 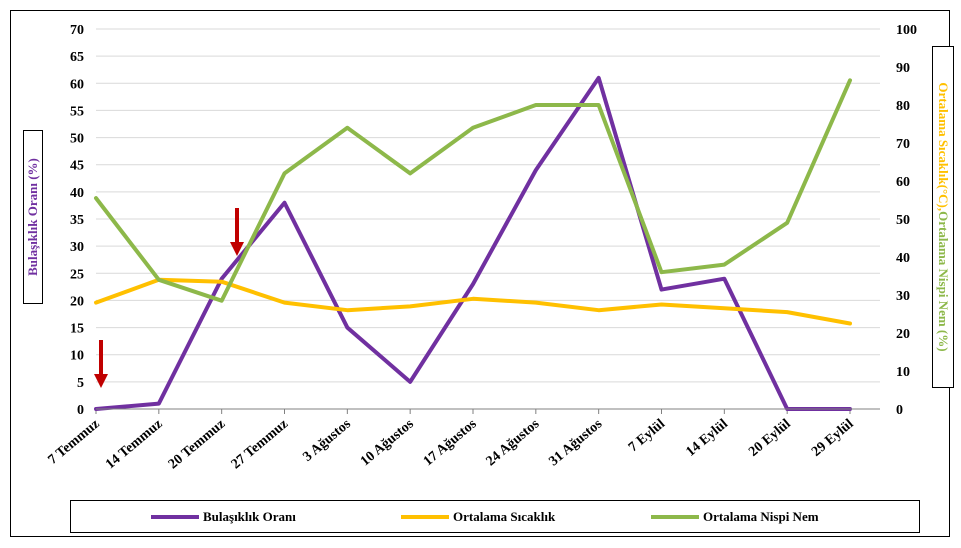 I want to click on y-tick-label: 50, so click(x=77, y=139).